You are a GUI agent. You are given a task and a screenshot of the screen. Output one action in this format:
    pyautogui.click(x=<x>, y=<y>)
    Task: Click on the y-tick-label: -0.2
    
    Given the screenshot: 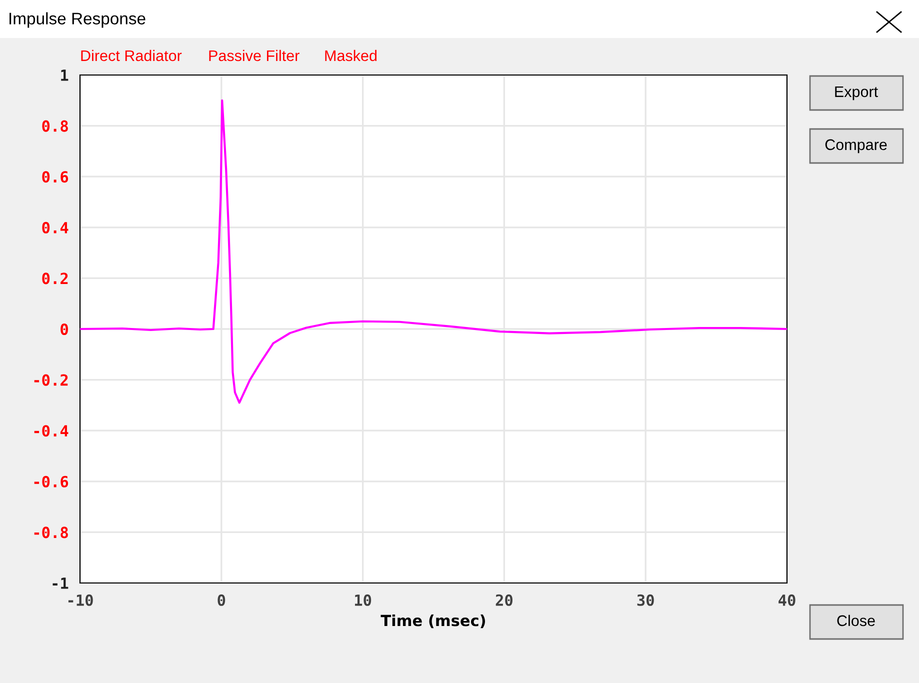 What is the action you would take?
    pyautogui.click(x=51, y=380)
    